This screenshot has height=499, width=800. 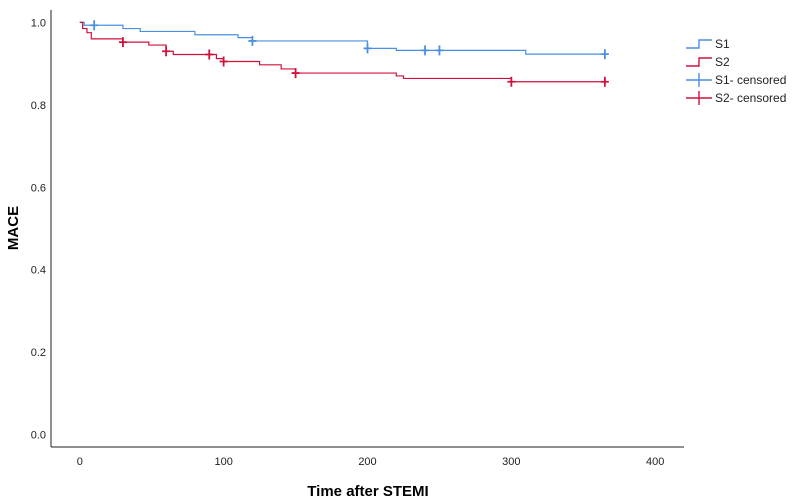 What do you see at coordinates (722, 62) in the screenshot?
I see `legend-label: S2` at bounding box center [722, 62].